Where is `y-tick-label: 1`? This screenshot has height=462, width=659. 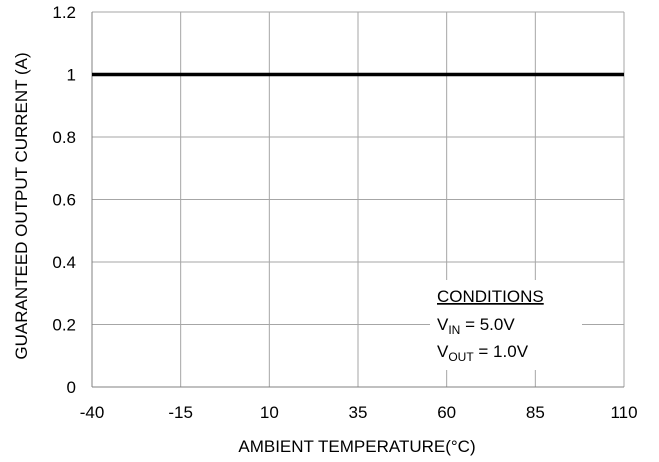 y-tick-label: 1 is located at coordinates (71, 75).